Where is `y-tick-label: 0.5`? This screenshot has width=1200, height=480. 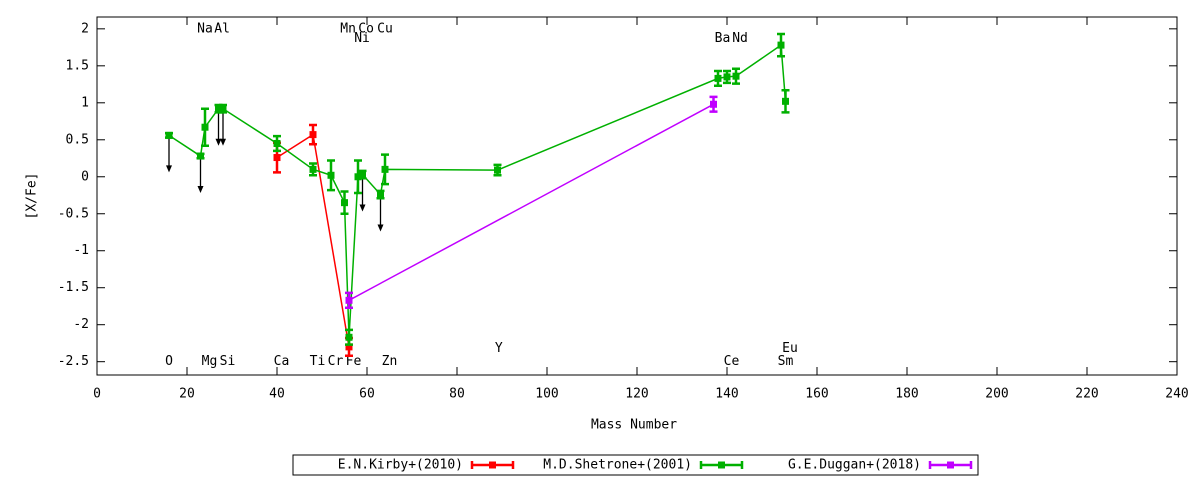 y-tick-label: 0.5 is located at coordinates (77, 139).